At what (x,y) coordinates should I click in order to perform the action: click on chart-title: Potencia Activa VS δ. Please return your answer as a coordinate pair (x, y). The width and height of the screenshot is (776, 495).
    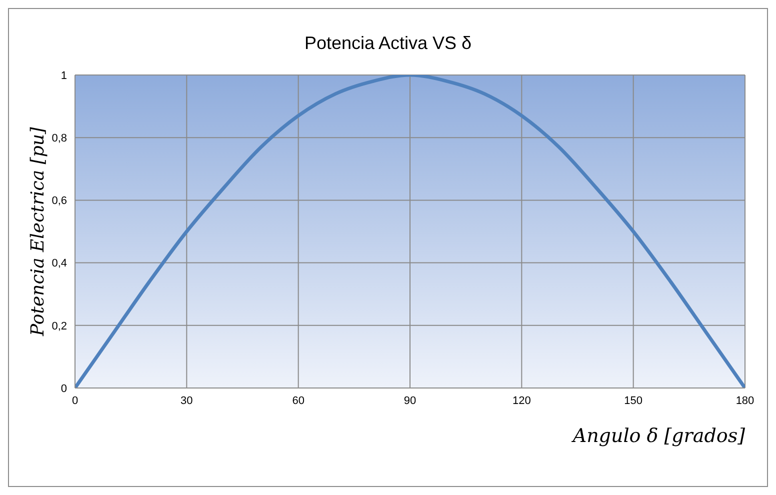
    Looking at the image, I should click on (388, 43).